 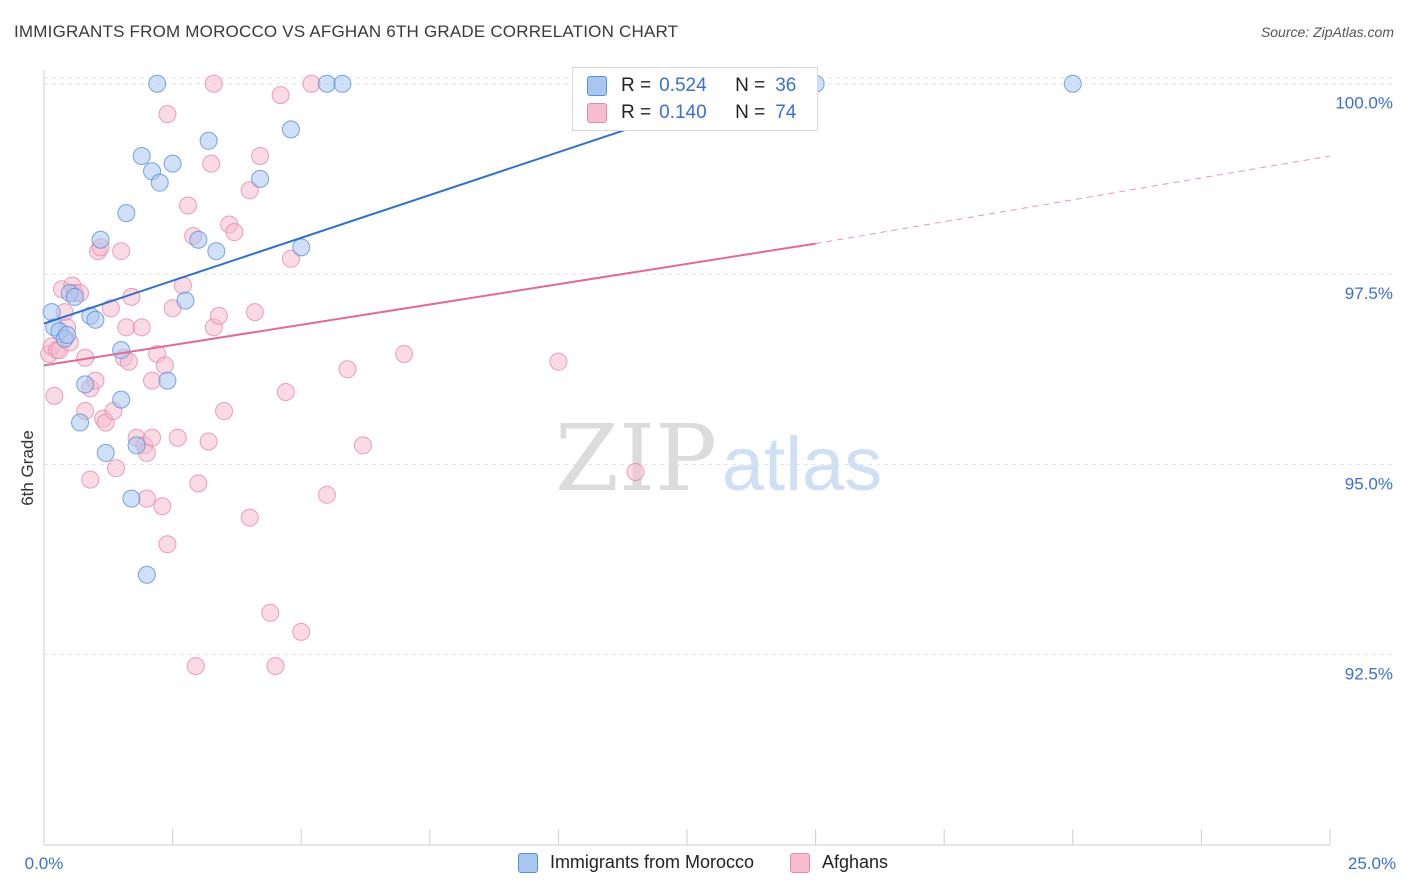 I want to click on y-tick-label: 97.5%, so click(x=1369, y=293).